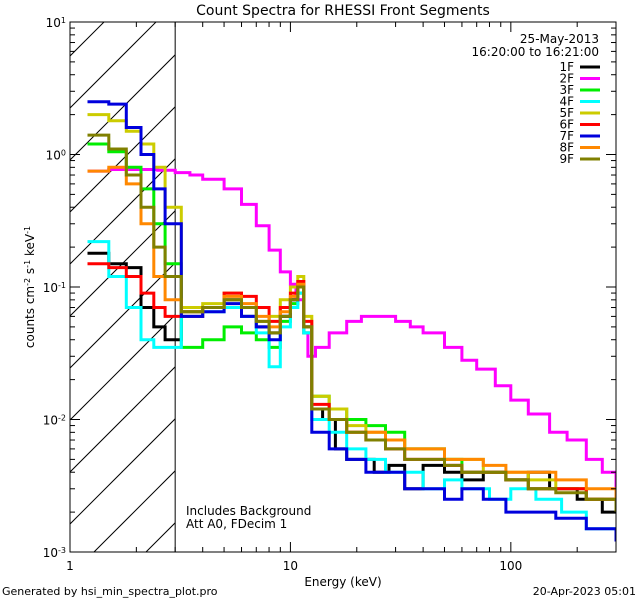 The width and height of the screenshot is (640, 600). I want to click on legend-label: 8F, so click(566, 148).